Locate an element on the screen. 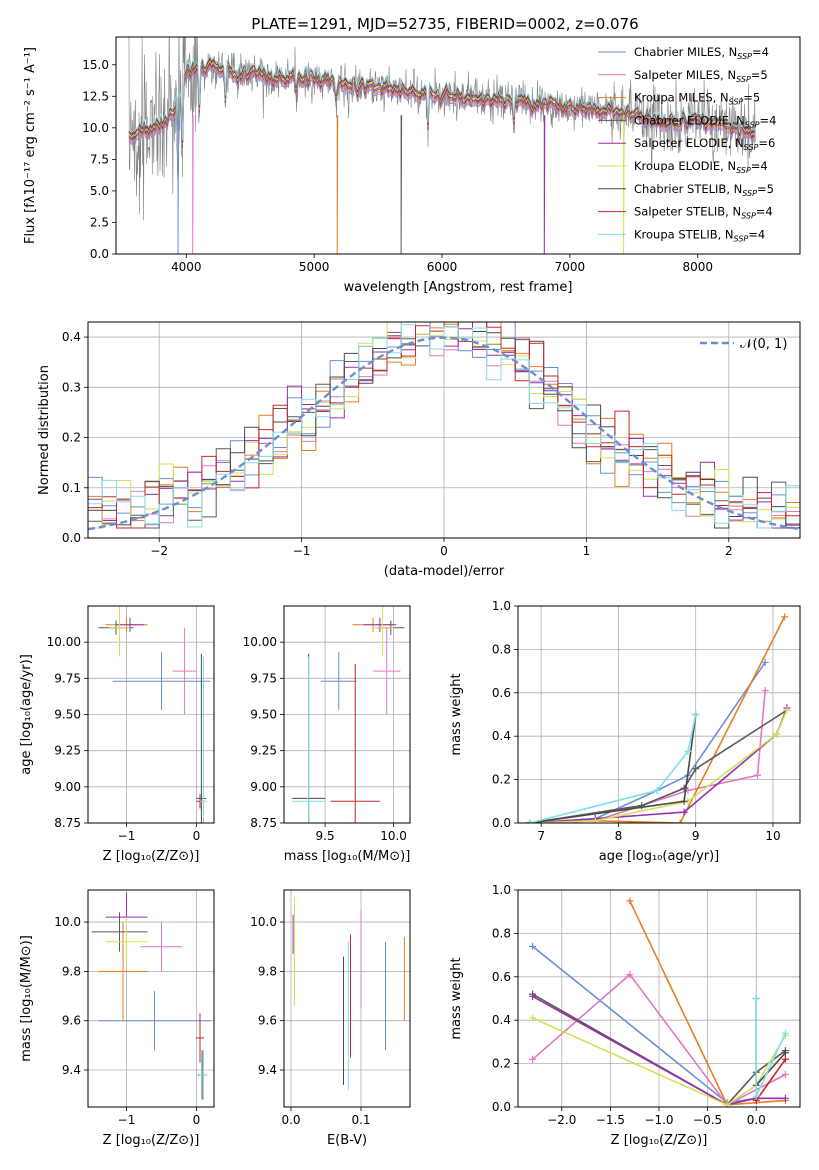  x-tick-label: −2 is located at coordinates (159, 551).